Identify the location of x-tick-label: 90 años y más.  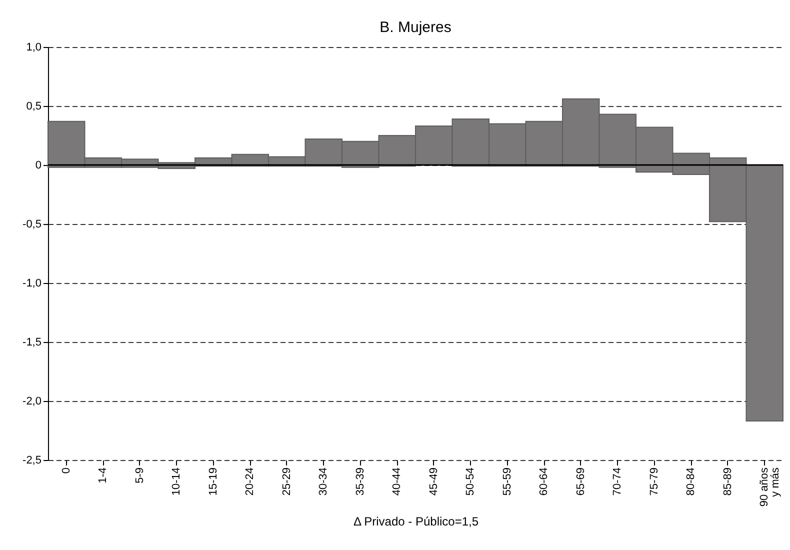
(770, 487).